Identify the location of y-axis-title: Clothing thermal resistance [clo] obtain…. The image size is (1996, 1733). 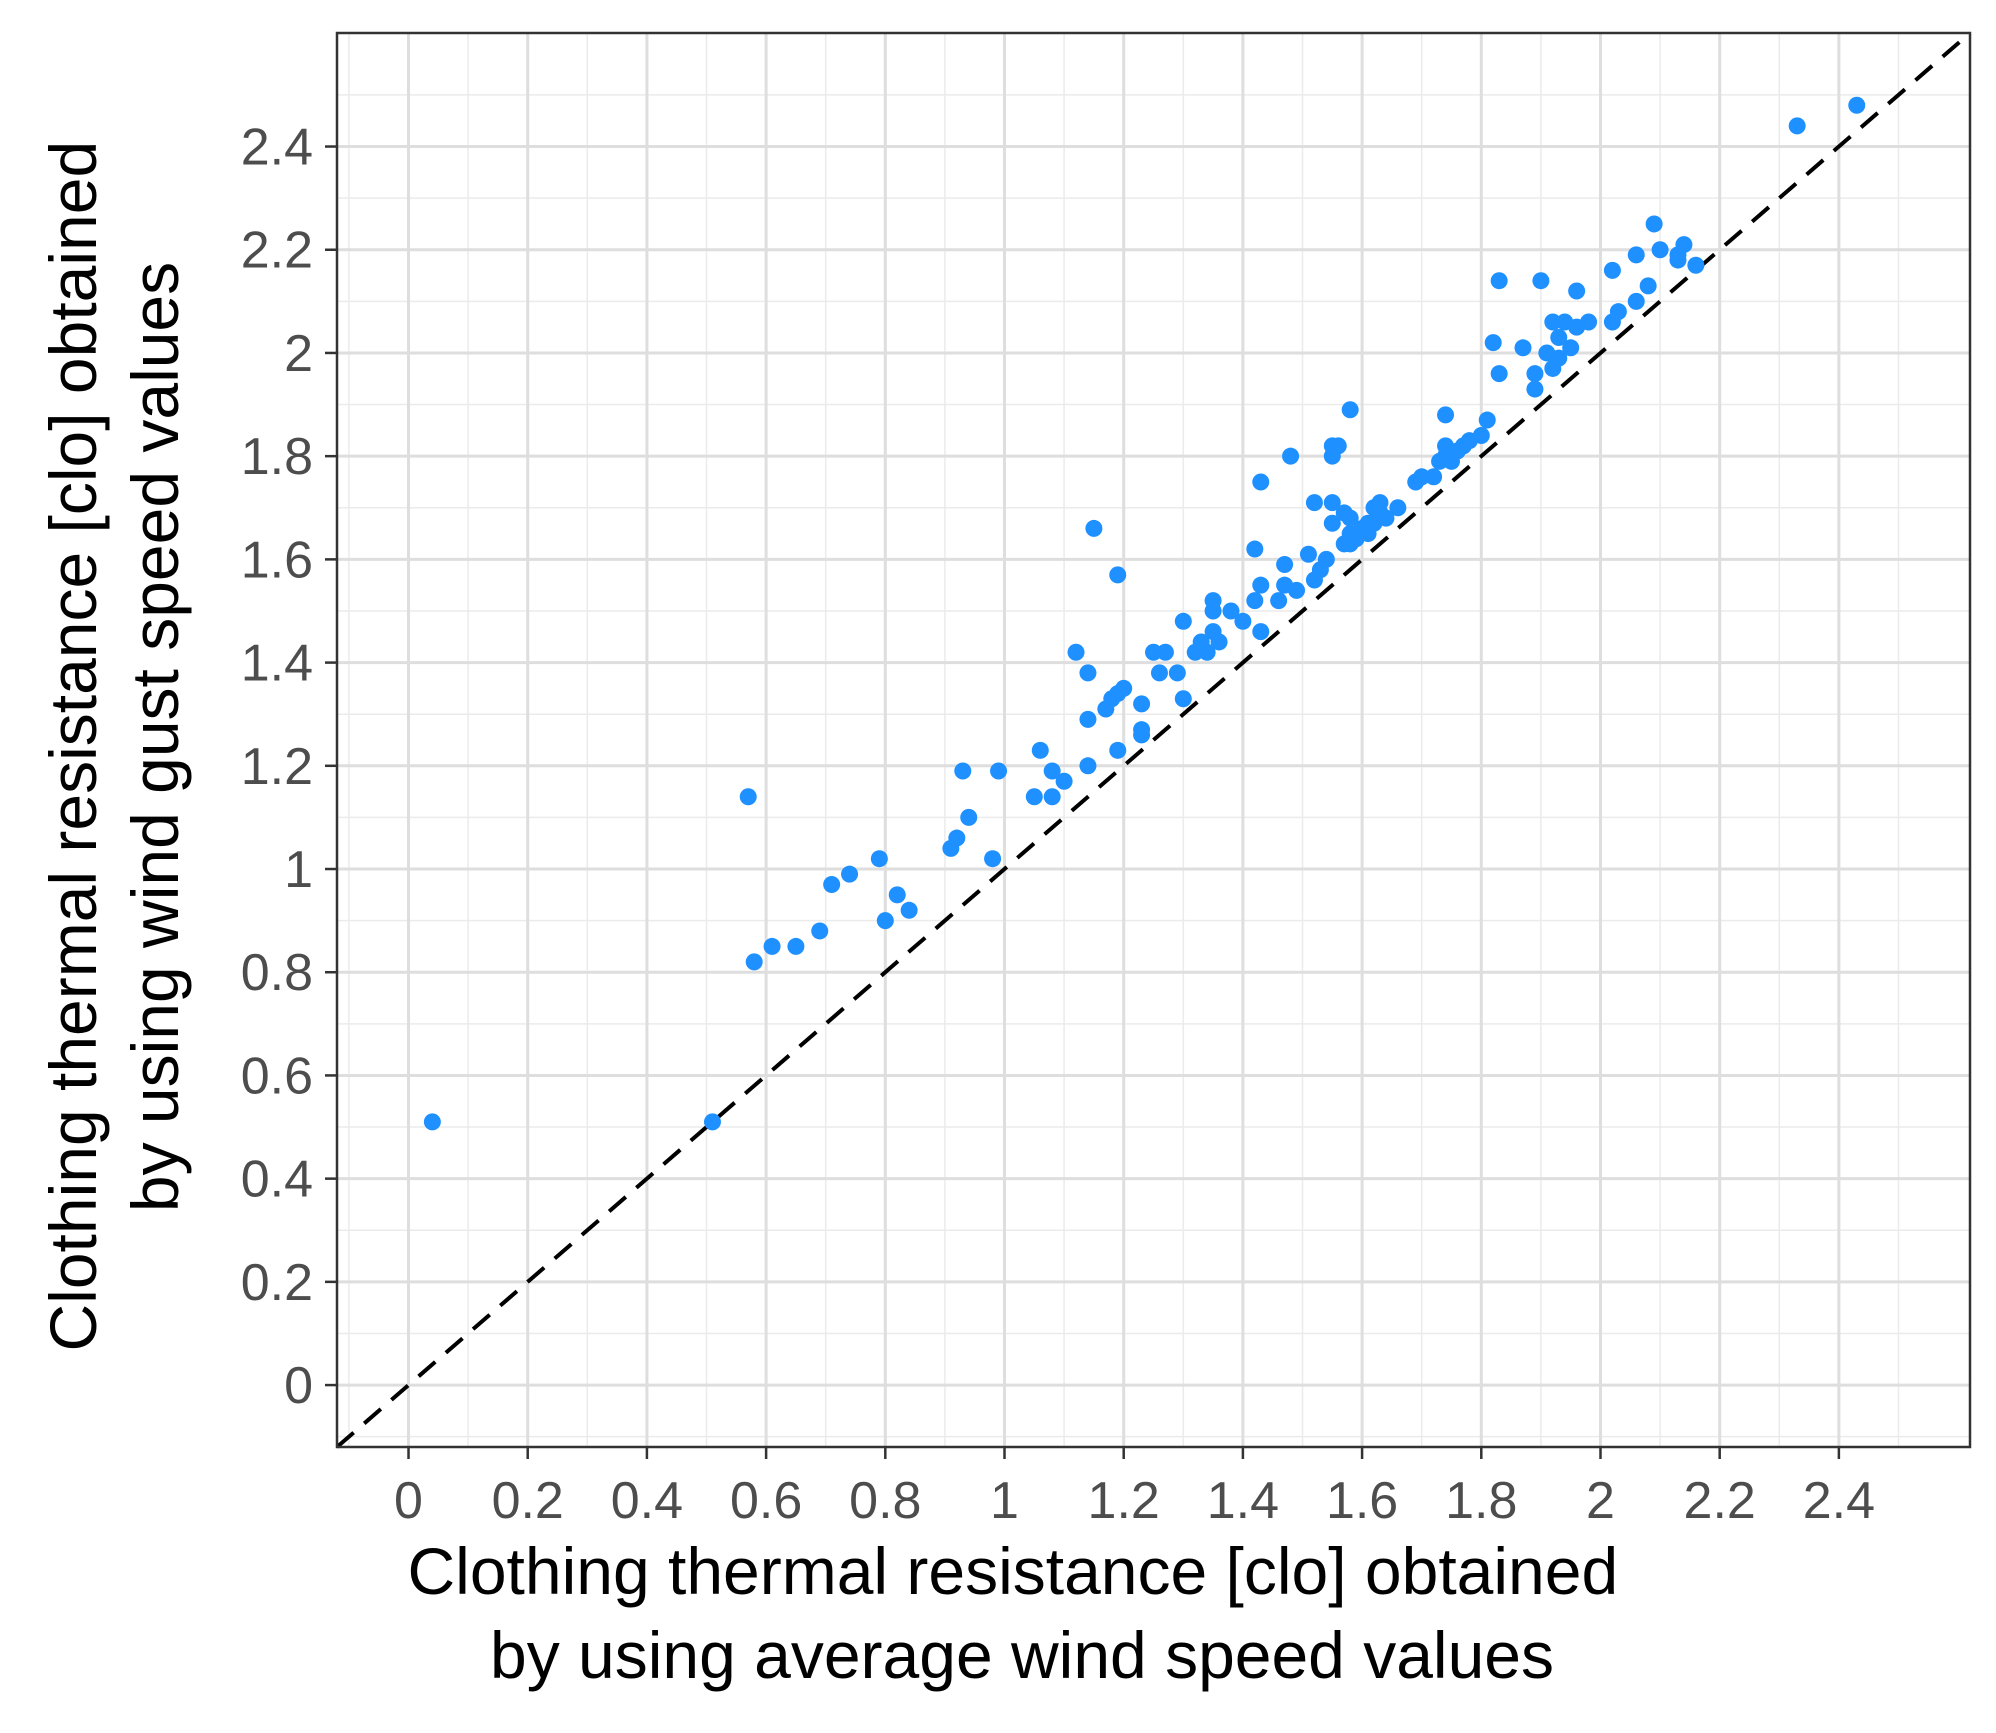
(114, 737).